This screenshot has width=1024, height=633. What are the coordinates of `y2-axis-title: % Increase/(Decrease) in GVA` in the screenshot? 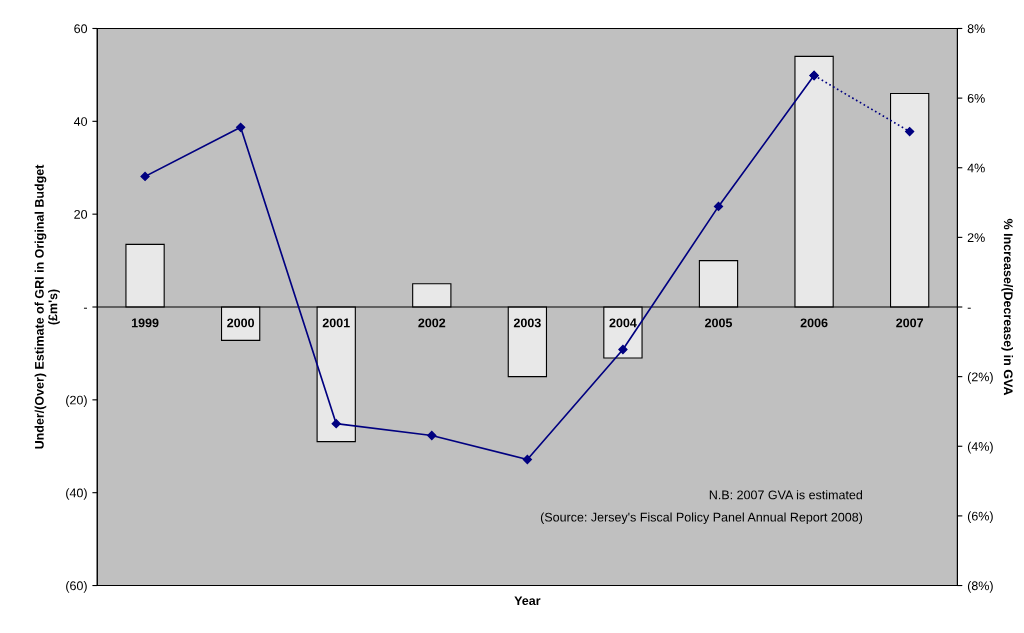 It's located at (1007, 307).